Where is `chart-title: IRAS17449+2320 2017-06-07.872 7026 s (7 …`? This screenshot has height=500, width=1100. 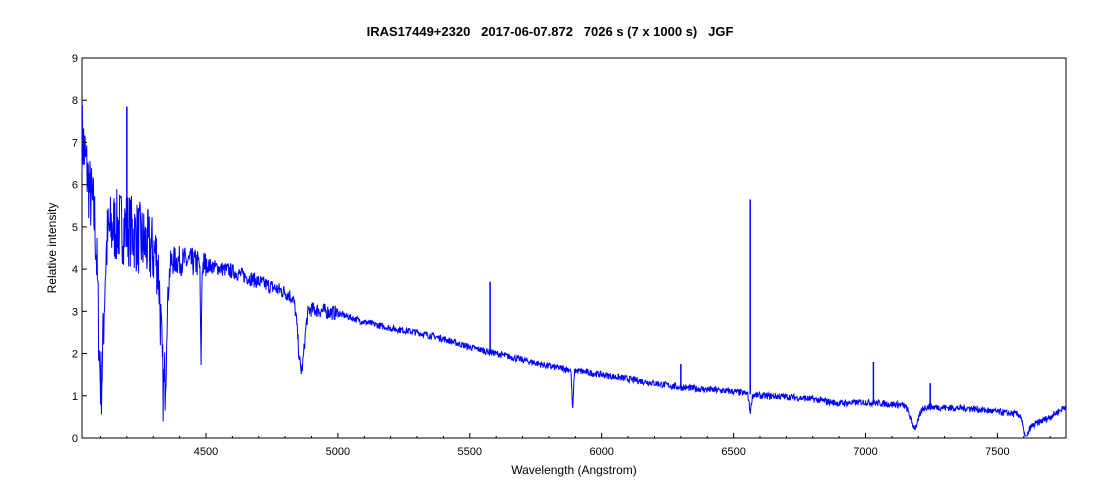 chart-title: IRAS17449+2320 2017-06-07.872 7026 s (7 … is located at coordinates (550, 31).